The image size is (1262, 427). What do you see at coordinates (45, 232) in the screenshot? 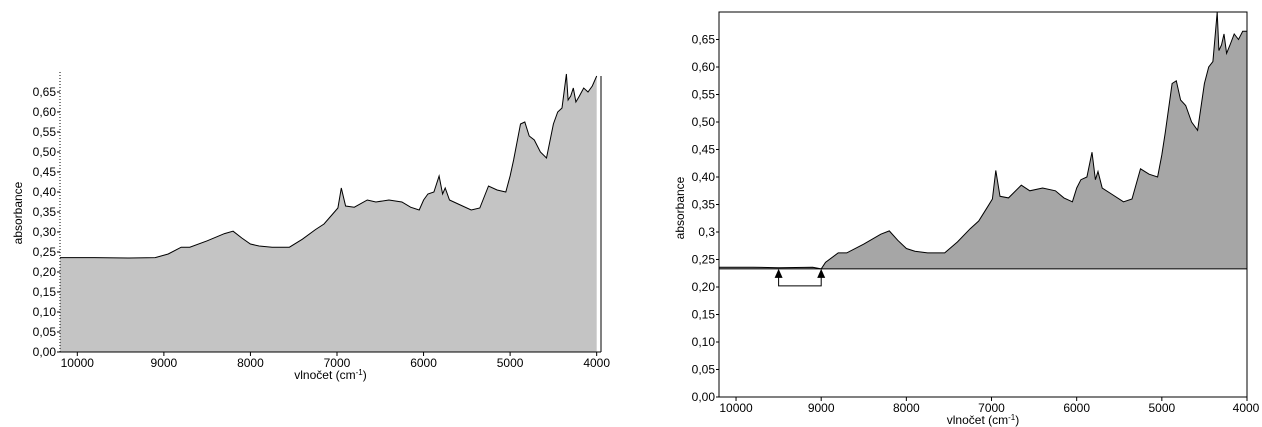
I see `y-tick-label: 0,30` at bounding box center [45, 232].